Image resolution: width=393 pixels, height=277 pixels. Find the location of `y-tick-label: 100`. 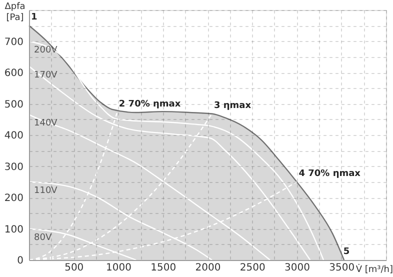

y-tick-label: 100 is located at coordinates (14, 230).